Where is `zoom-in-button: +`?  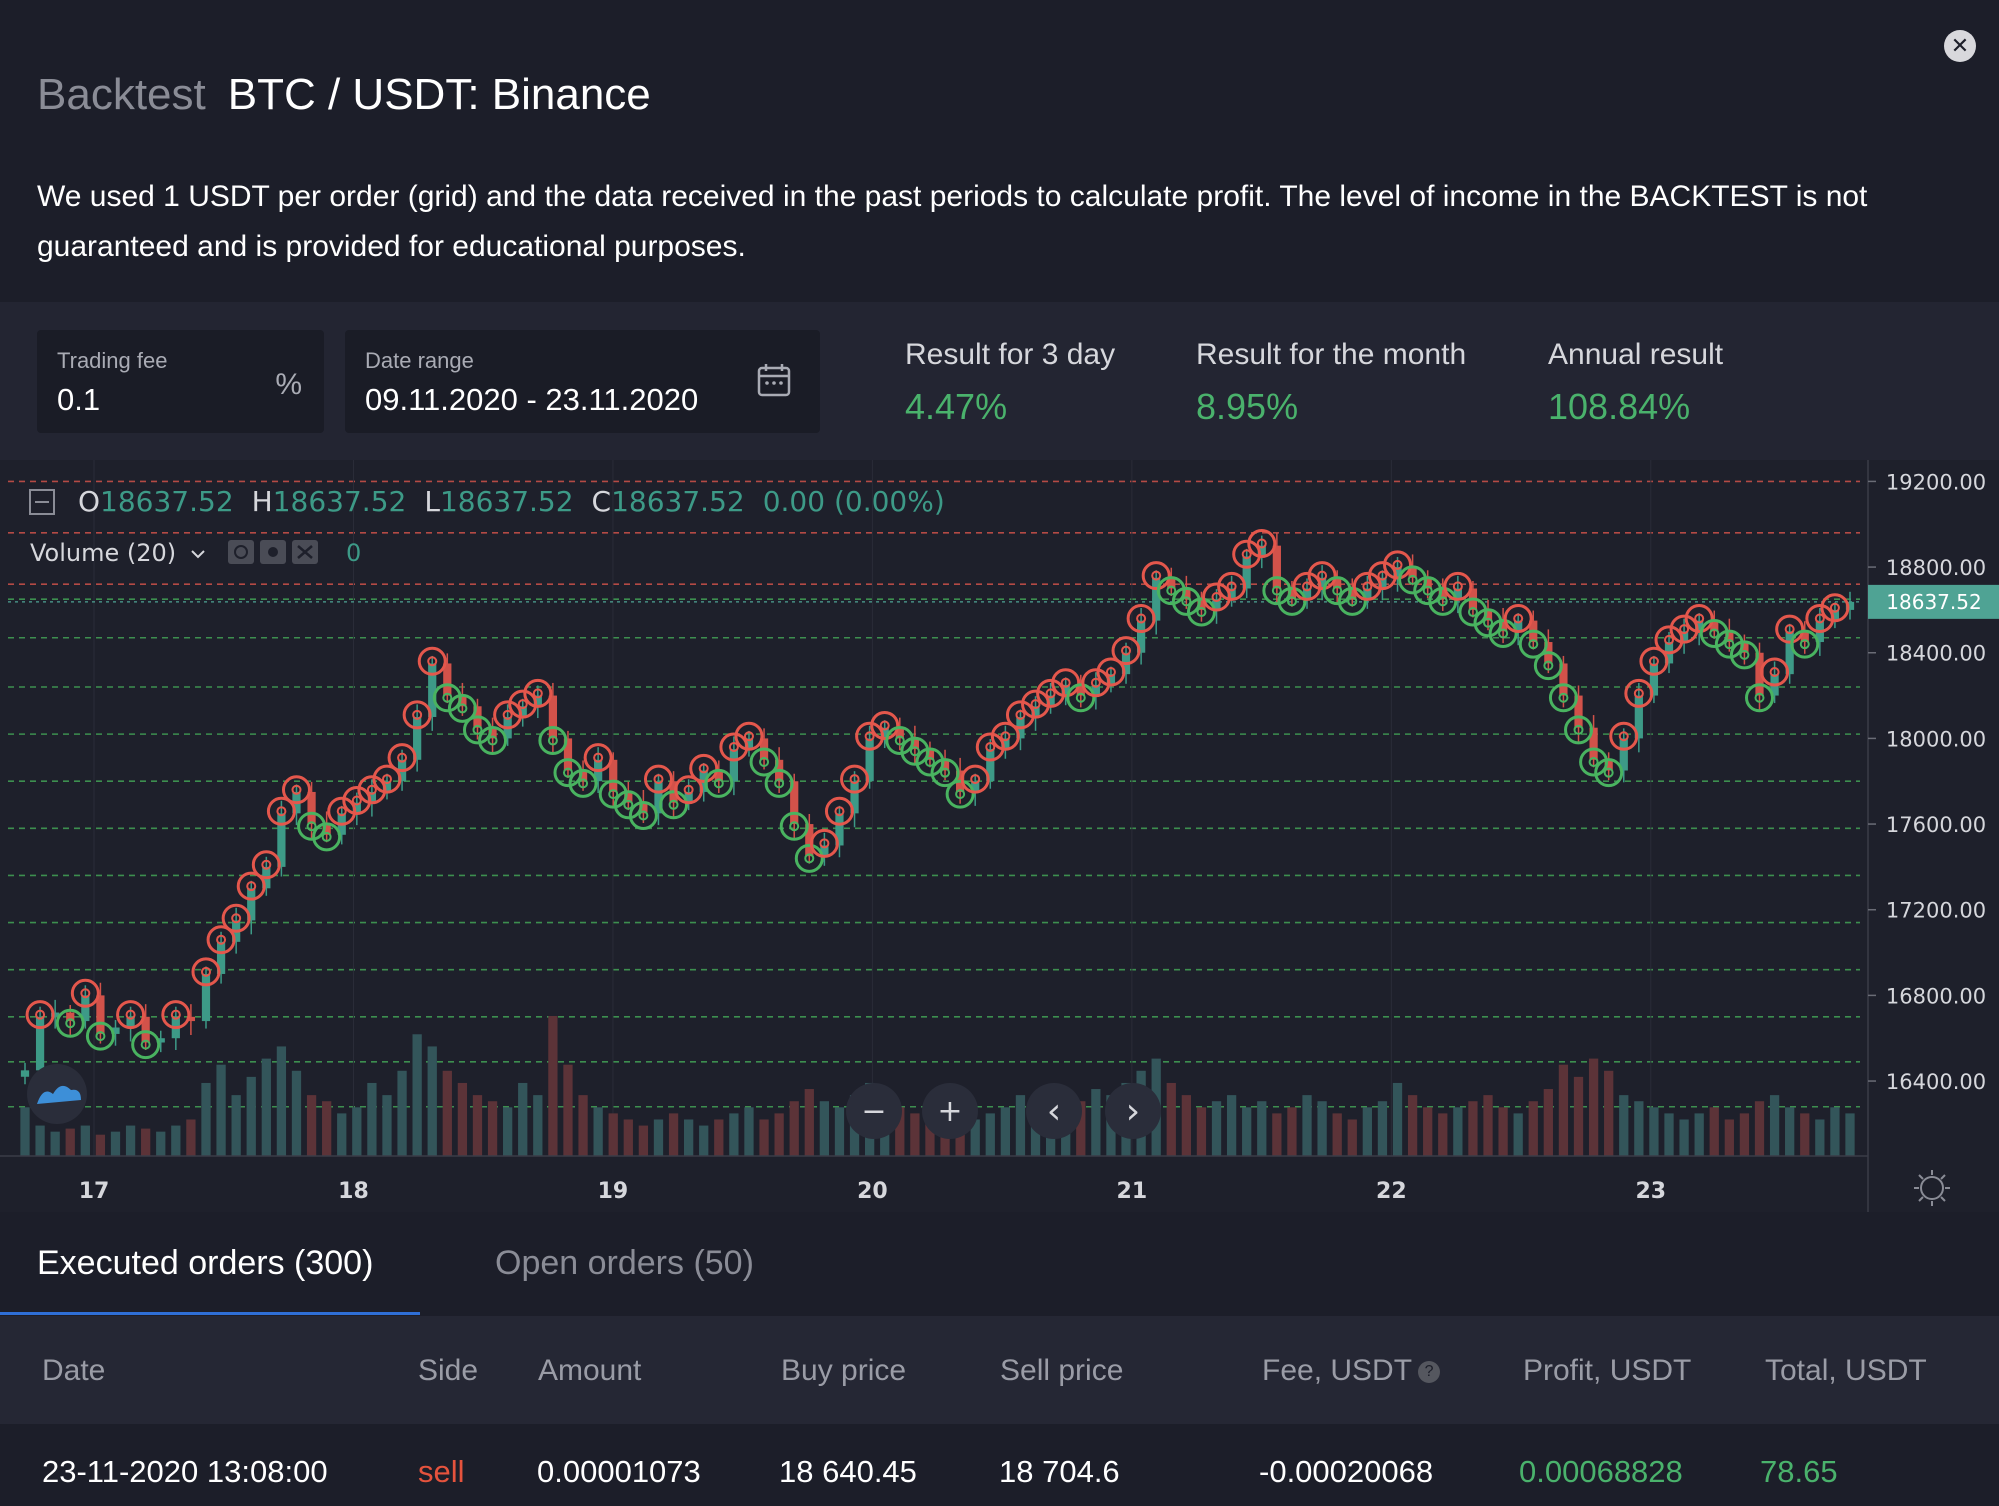
zoom-in-button: + is located at coordinates (950, 1111).